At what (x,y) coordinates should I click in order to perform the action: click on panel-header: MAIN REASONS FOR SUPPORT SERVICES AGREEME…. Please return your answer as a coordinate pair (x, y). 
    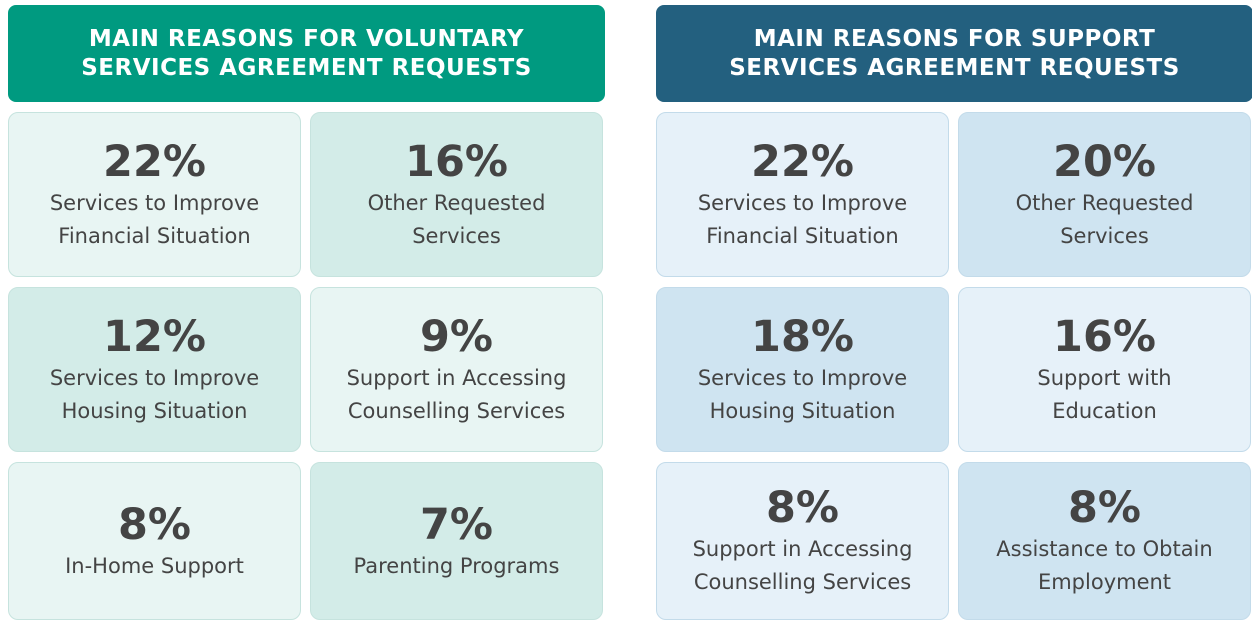
    Looking at the image, I should click on (954, 53).